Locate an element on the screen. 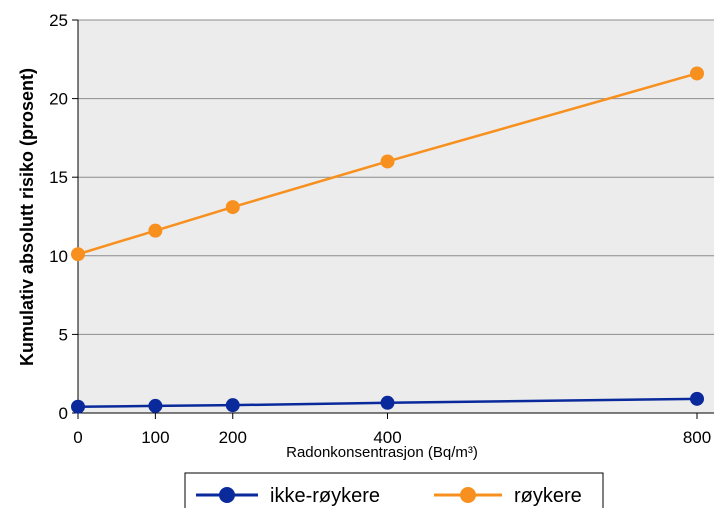 This screenshot has height=508, width=726. x-tick-label: 100 is located at coordinates (155, 437).